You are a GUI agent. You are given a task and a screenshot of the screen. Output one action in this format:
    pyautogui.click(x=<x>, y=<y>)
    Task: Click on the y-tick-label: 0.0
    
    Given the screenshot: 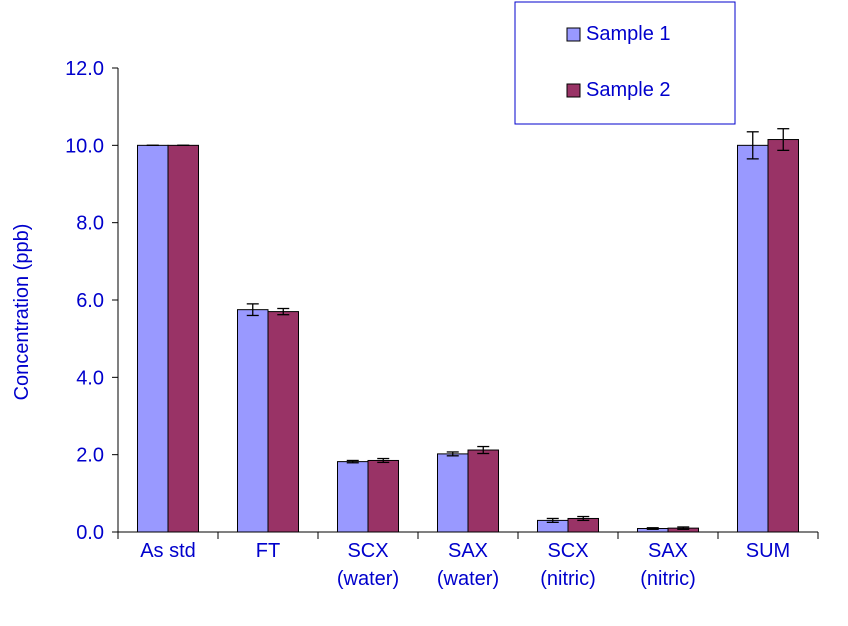 What is the action you would take?
    pyautogui.click(x=90, y=533)
    